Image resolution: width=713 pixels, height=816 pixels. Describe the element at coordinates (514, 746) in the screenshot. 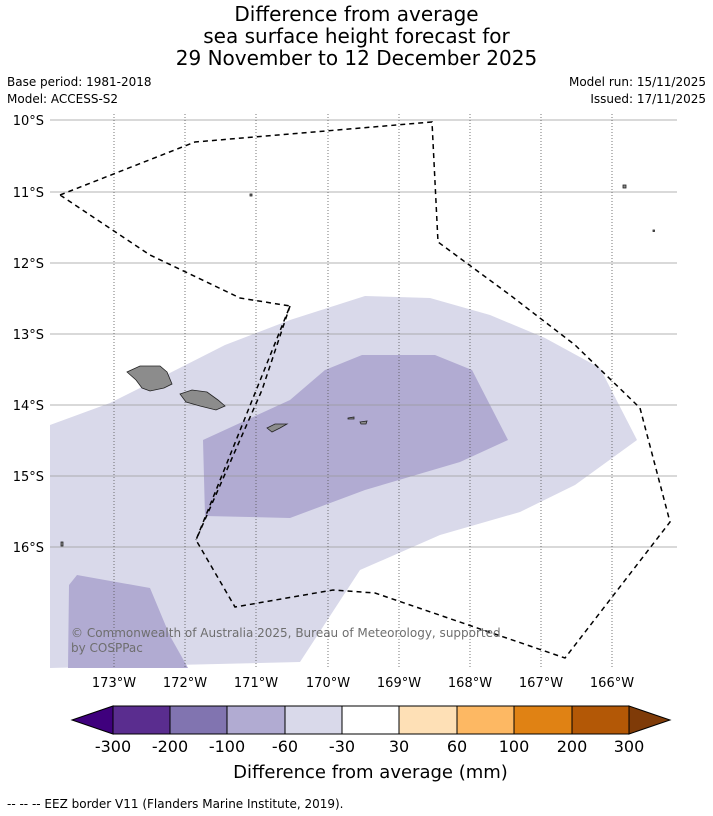

I see `colorbar-tick-label: 100` at that location.